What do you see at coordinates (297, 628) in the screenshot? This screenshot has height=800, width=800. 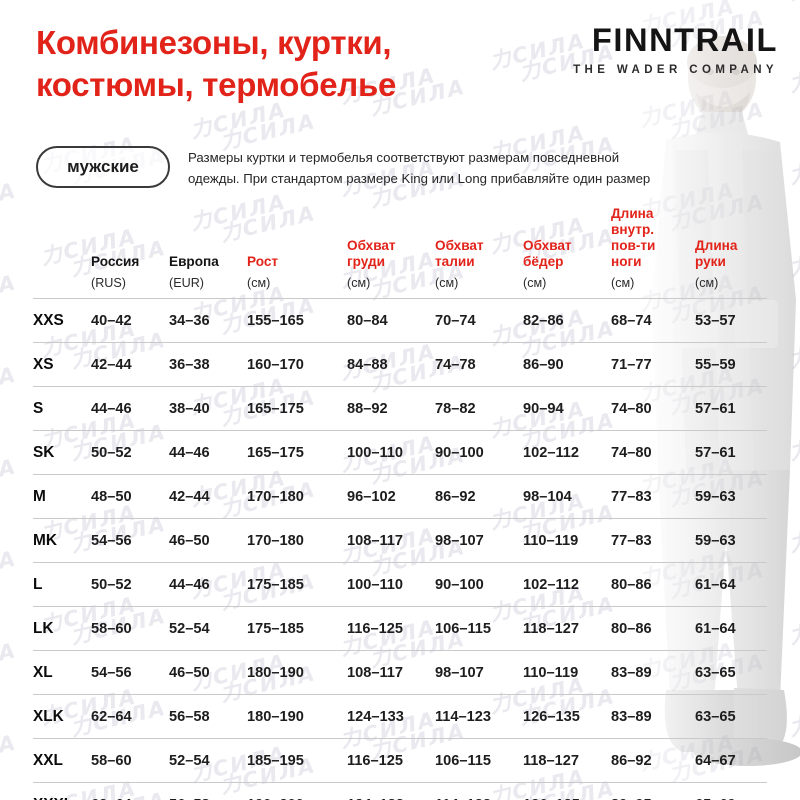 I see `cell-rost: 175–185` at bounding box center [297, 628].